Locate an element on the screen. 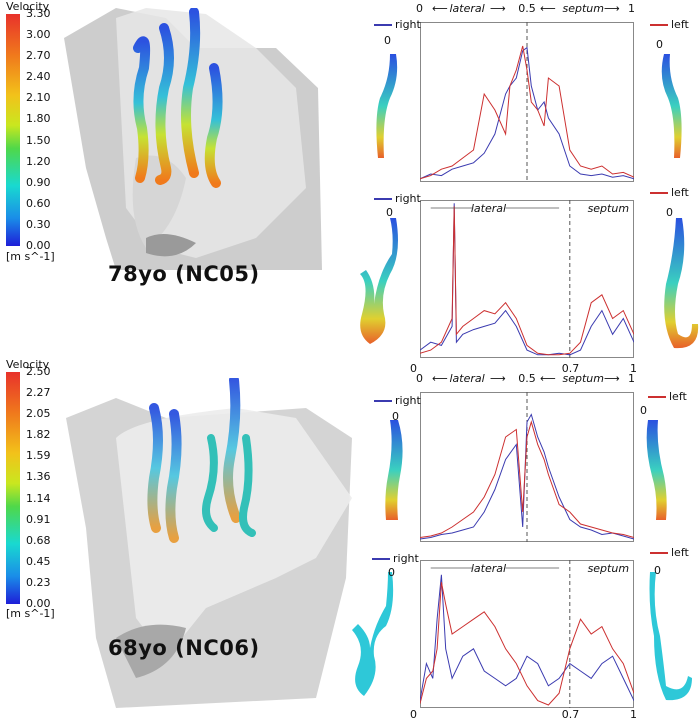  colorbar-tick-label: 0.91 is located at coordinates (38, 519).